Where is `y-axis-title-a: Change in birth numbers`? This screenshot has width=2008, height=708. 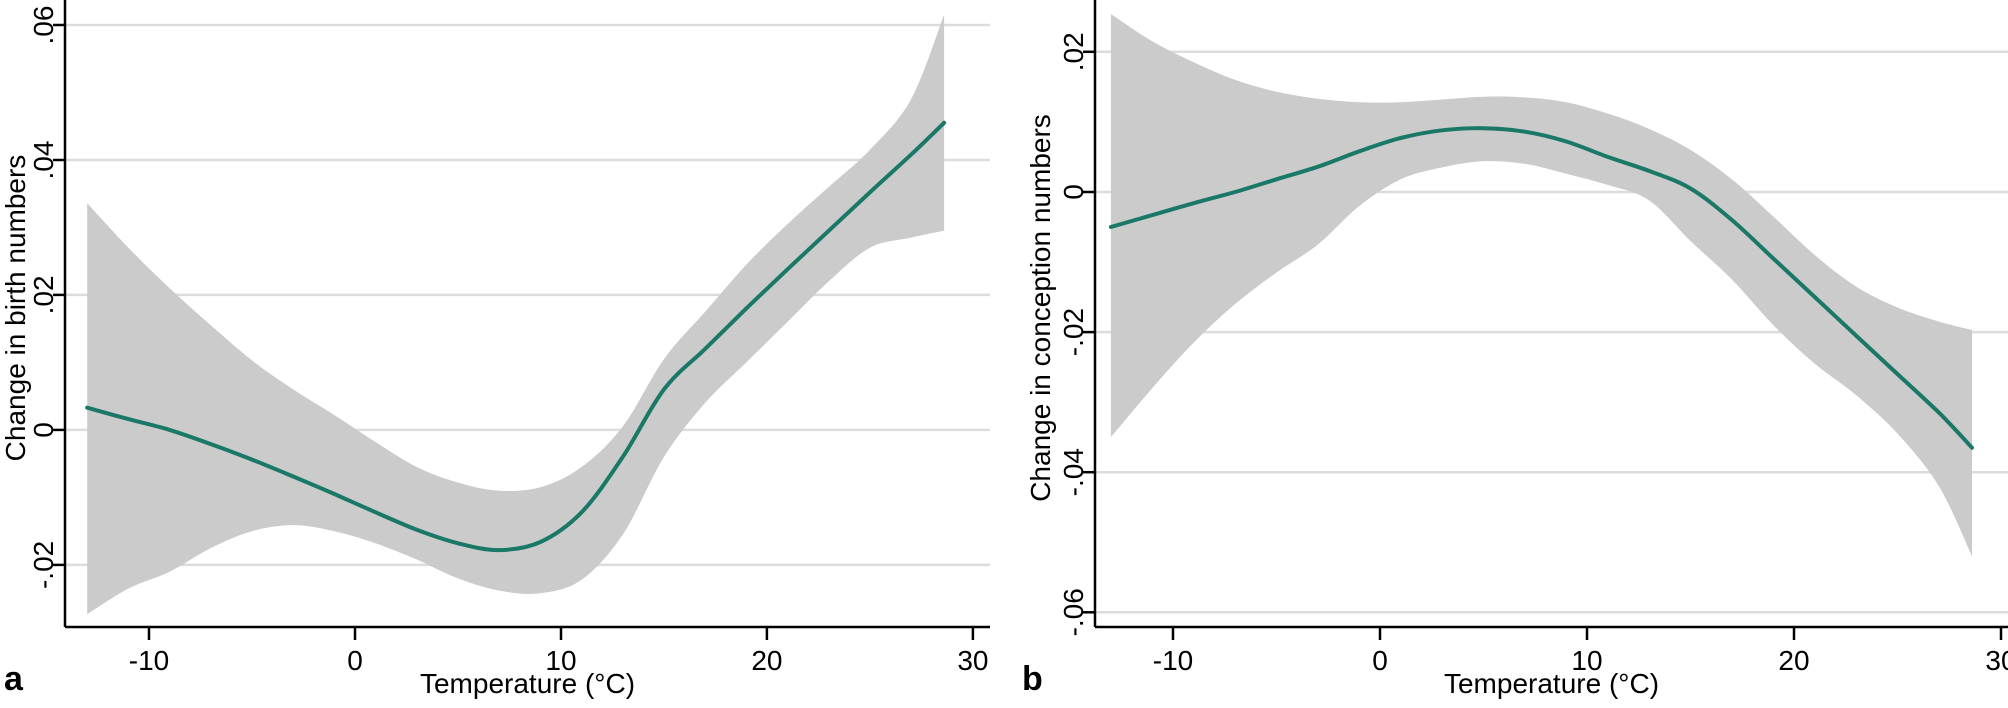
y-axis-title-a: Change in birth numbers is located at coordinates (15, 308).